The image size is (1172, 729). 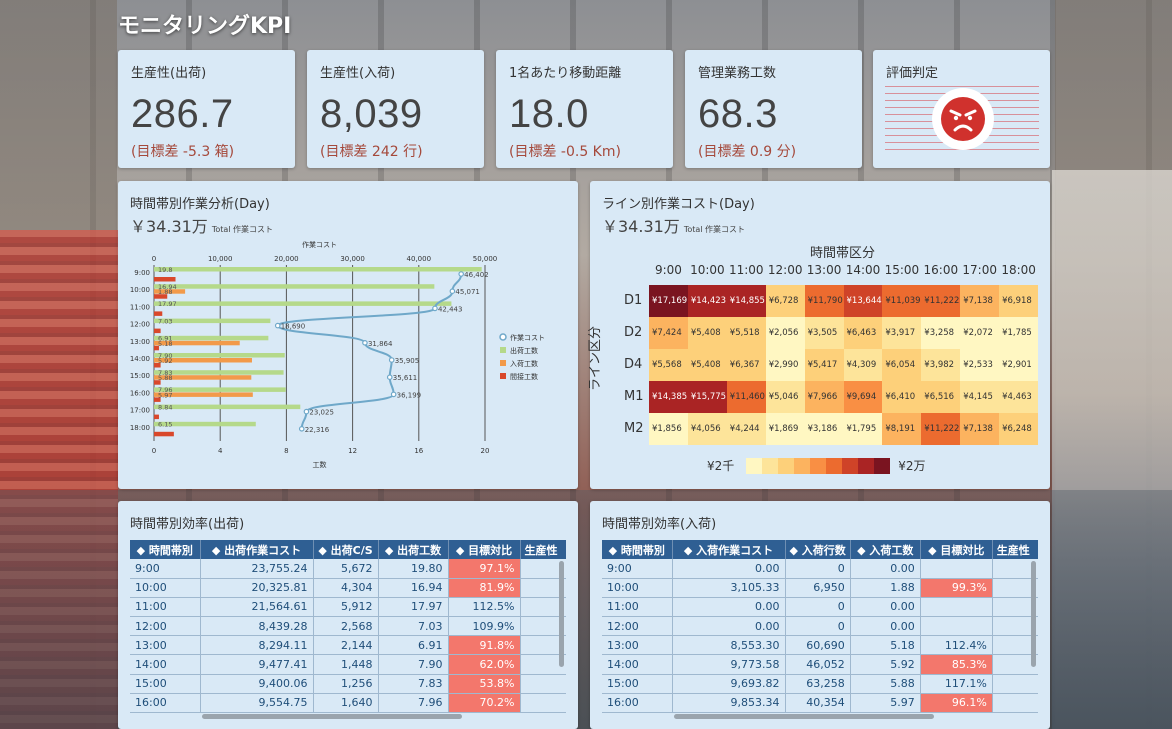 What do you see at coordinates (863, 301) in the screenshot?
I see `heatmap-cell: ¥13,644` at bounding box center [863, 301].